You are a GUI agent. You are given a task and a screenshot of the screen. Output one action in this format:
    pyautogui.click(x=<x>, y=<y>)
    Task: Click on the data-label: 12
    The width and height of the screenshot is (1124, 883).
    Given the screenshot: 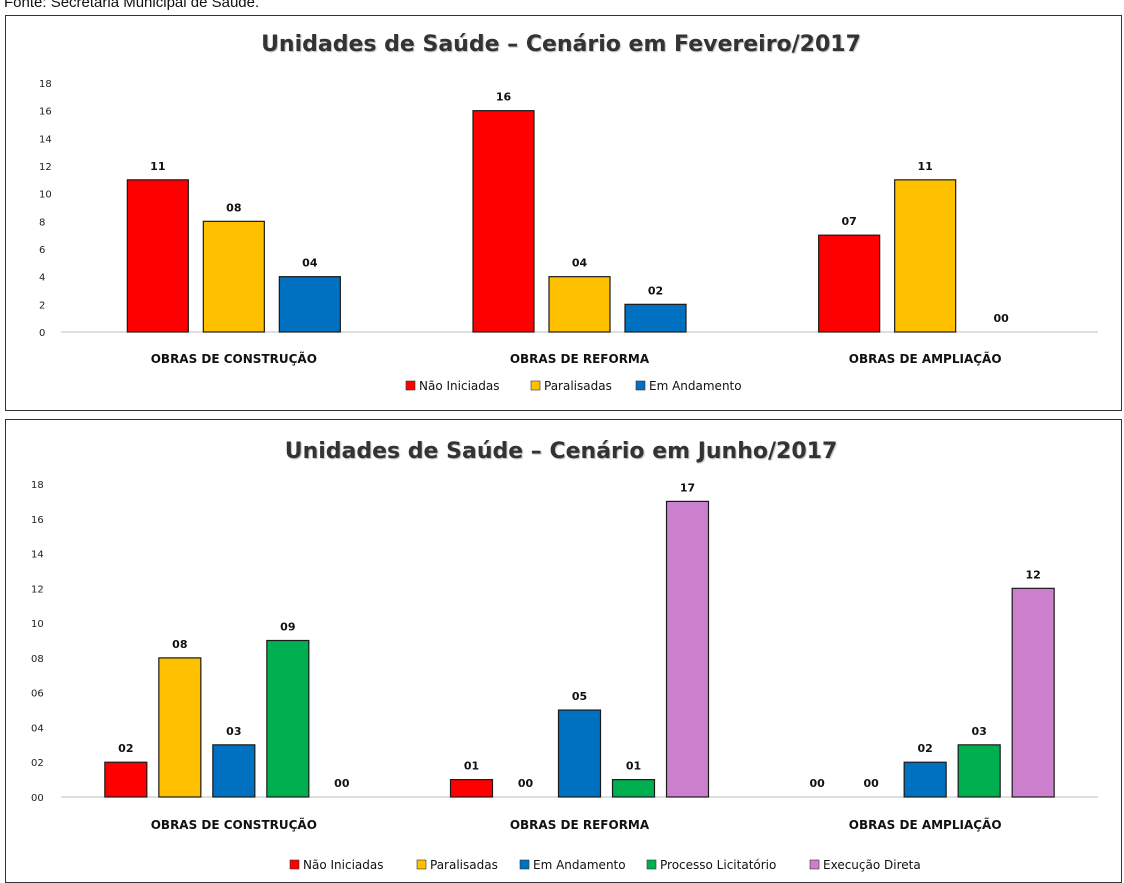 What is the action you would take?
    pyautogui.click(x=1033, y=574)
    